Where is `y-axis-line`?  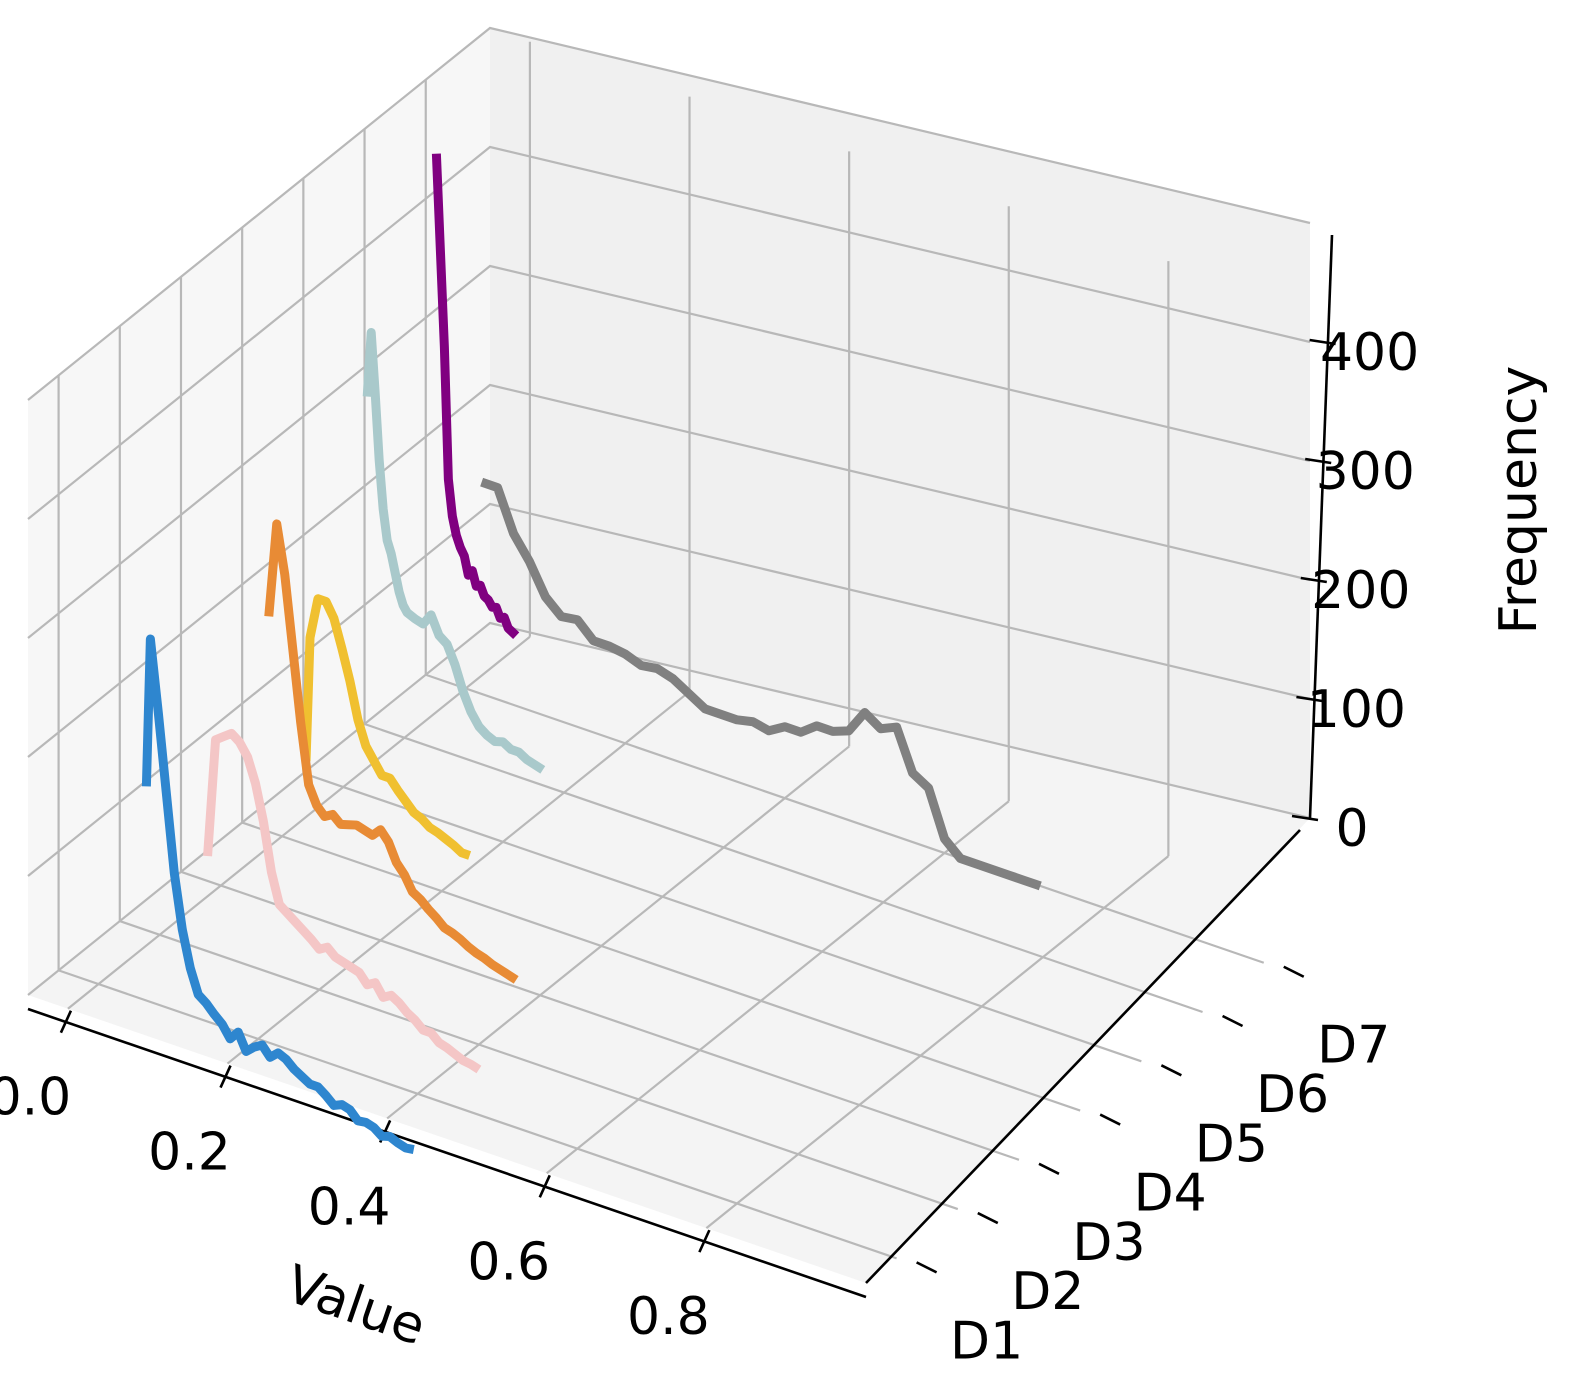
y-axis-line is located at coordinates (1083, 1056).